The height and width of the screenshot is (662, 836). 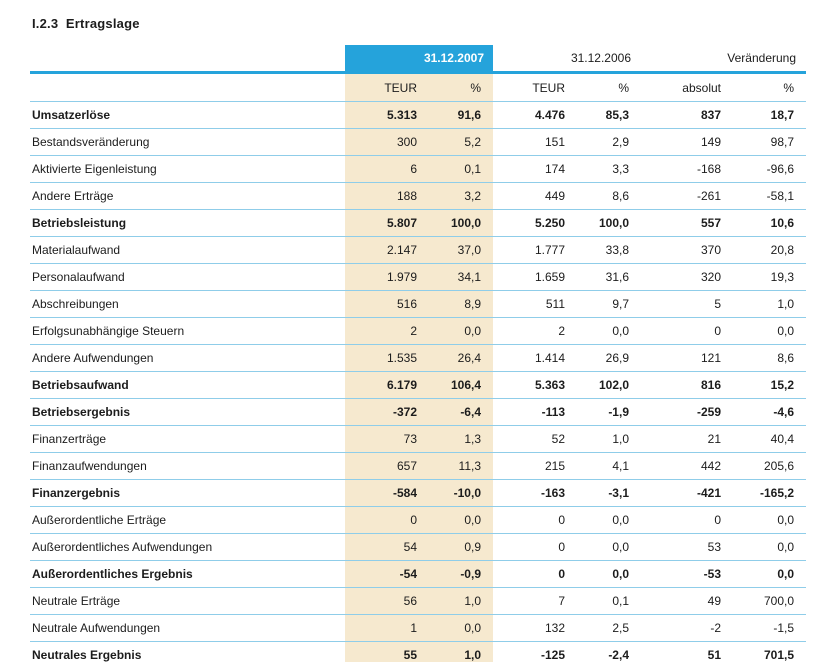 What do you see at coordinates (187, 277) in the screenshot?
I see `row-label: Personalaufwand` at bounding box center [187, 277].